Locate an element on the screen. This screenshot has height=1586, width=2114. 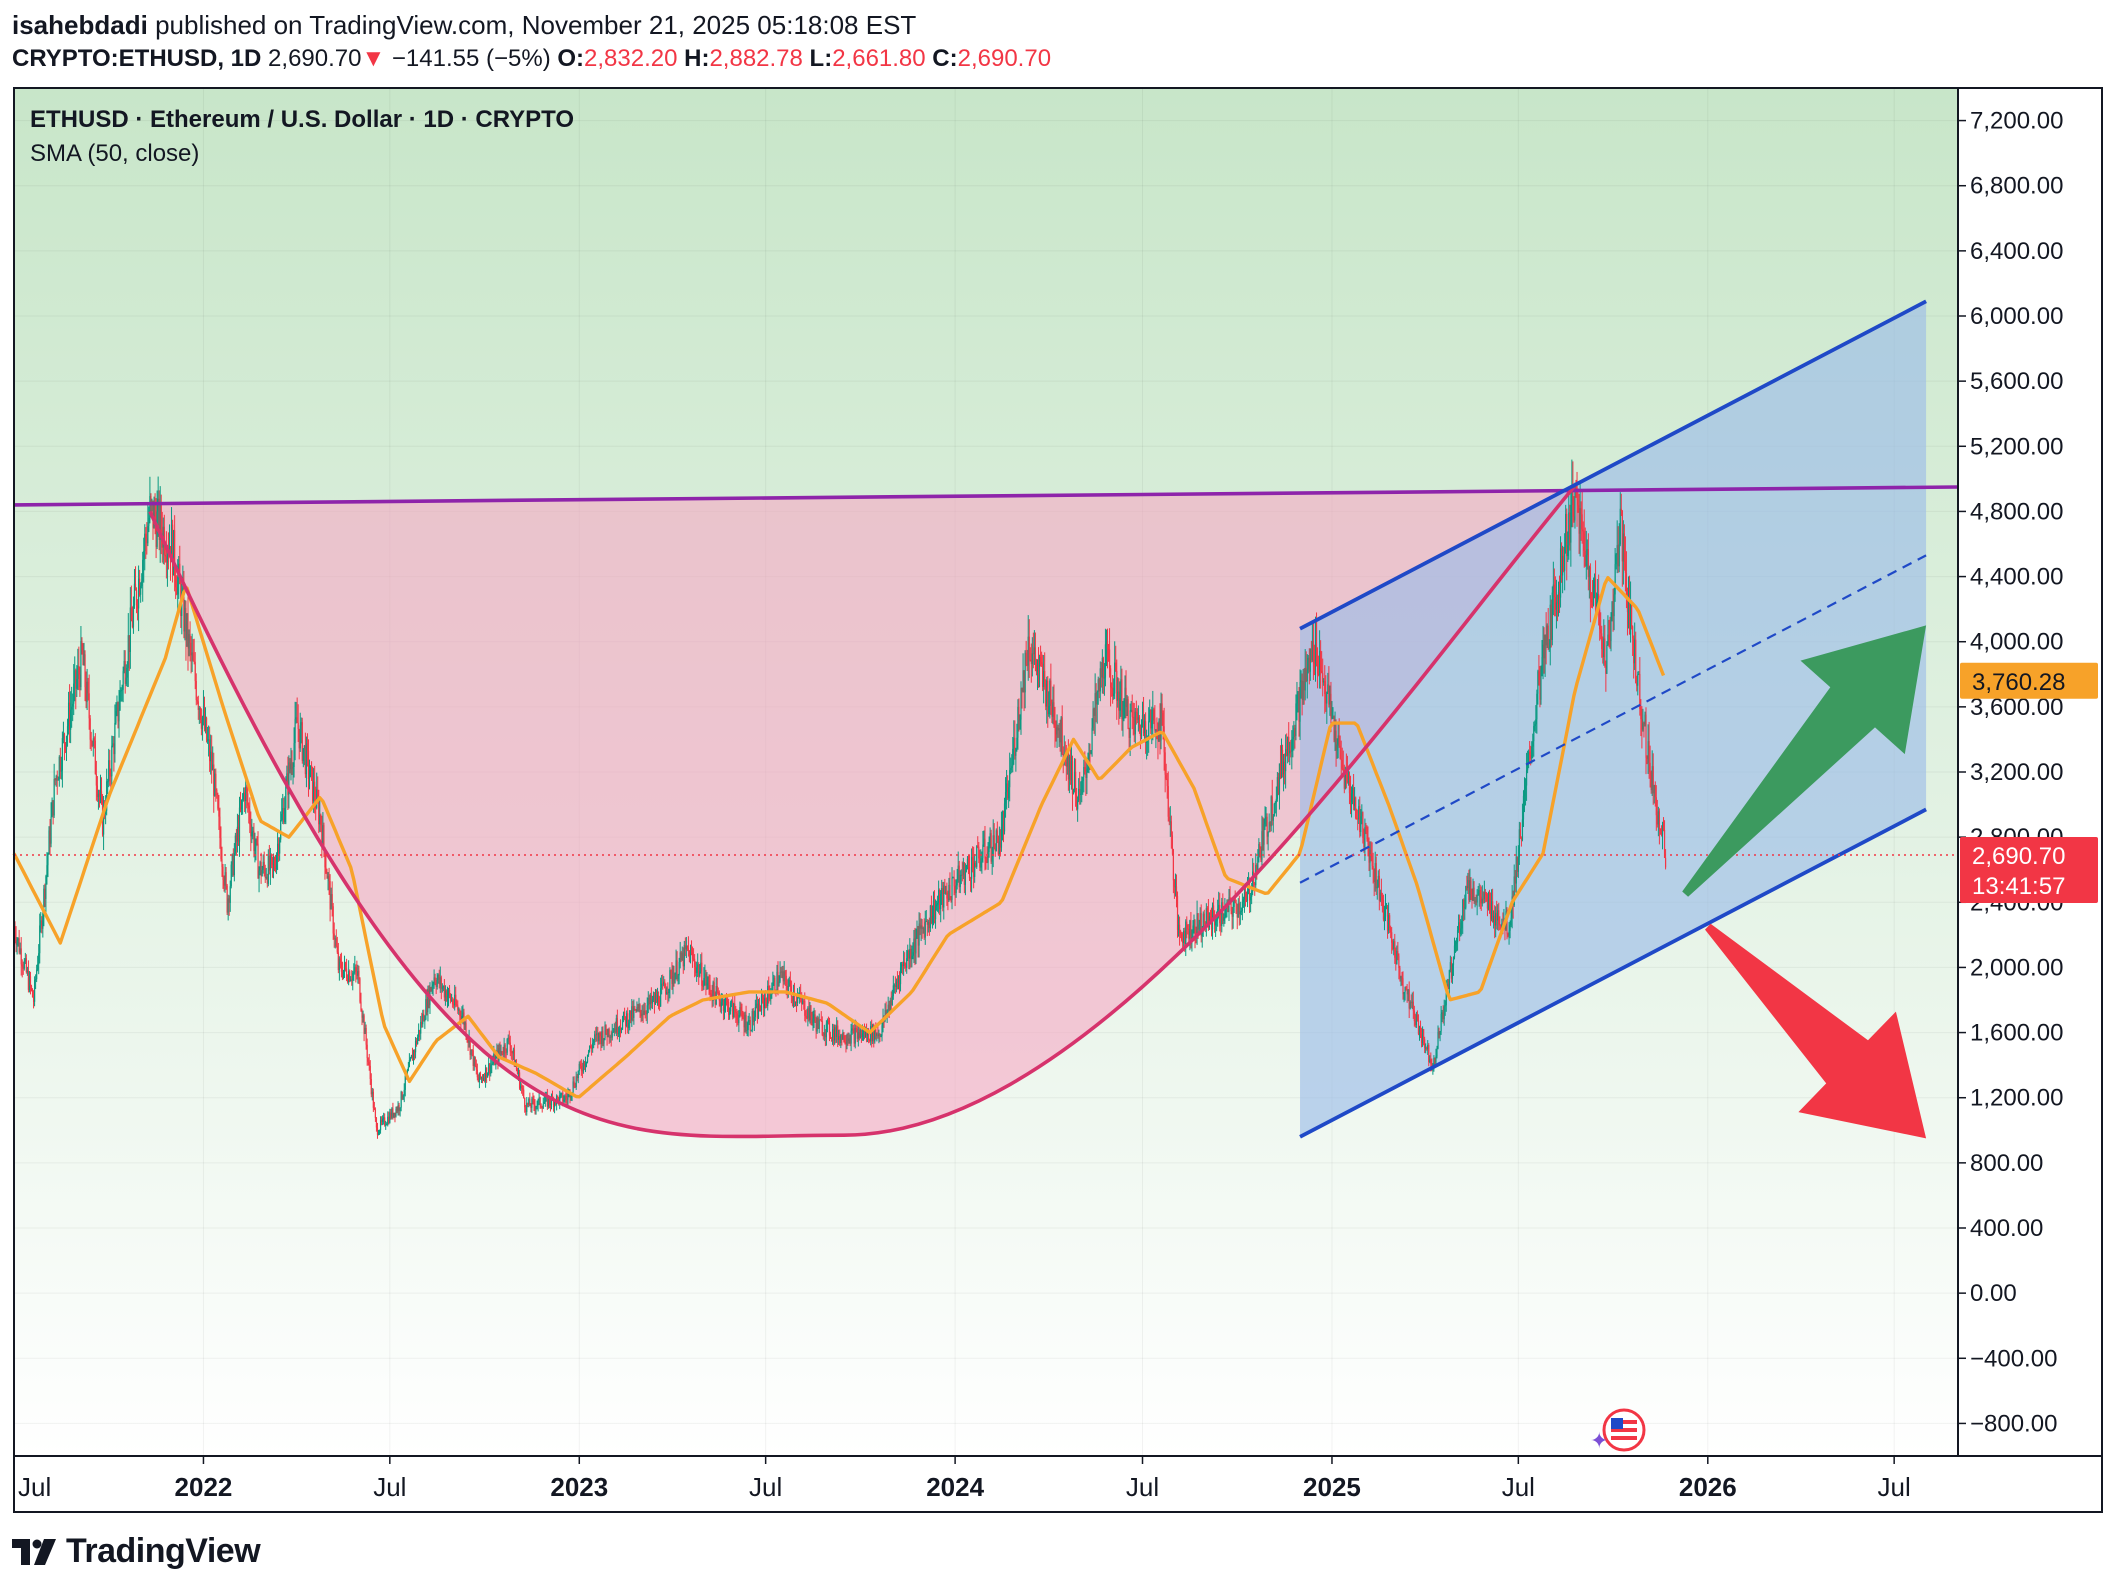
sma-legend: SMA (50, close) is located at coordinates (115, 153).